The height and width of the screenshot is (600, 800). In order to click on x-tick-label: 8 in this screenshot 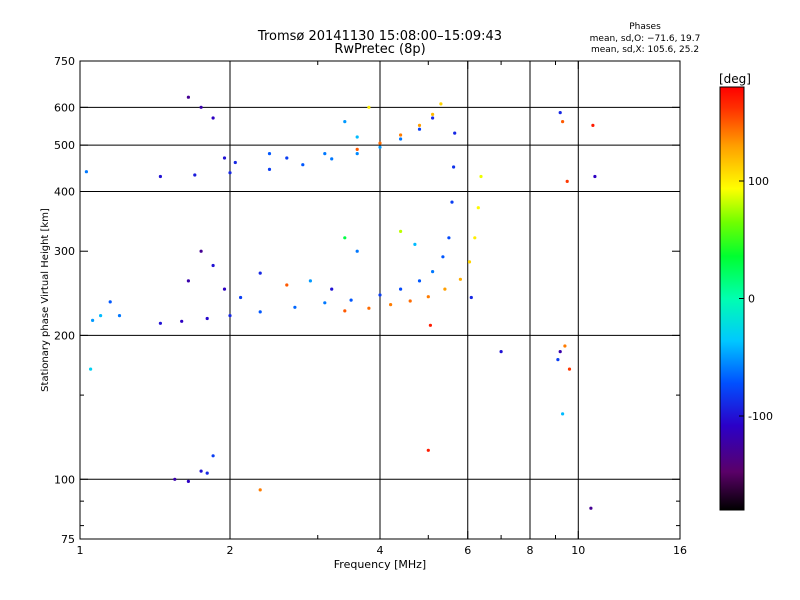, I will do `click(530, 550)`.